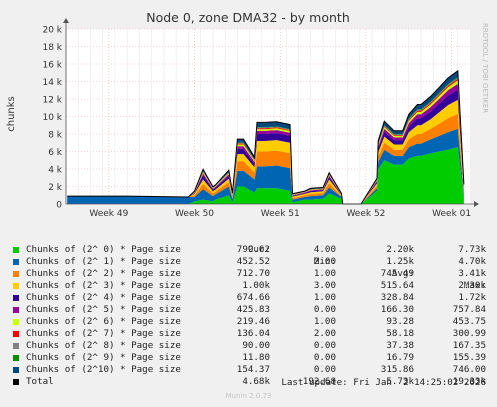 The image size is (497, 407). What do you see at coordinates (103, 357) in the screenshot?
I see `legend-item-name: Chunks of (2^ 9) * Page size` at bounding box center [103, 357].